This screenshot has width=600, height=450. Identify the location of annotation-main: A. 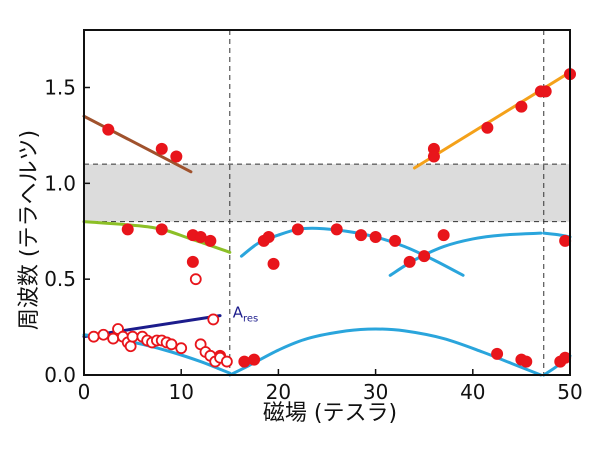
(238, 313).